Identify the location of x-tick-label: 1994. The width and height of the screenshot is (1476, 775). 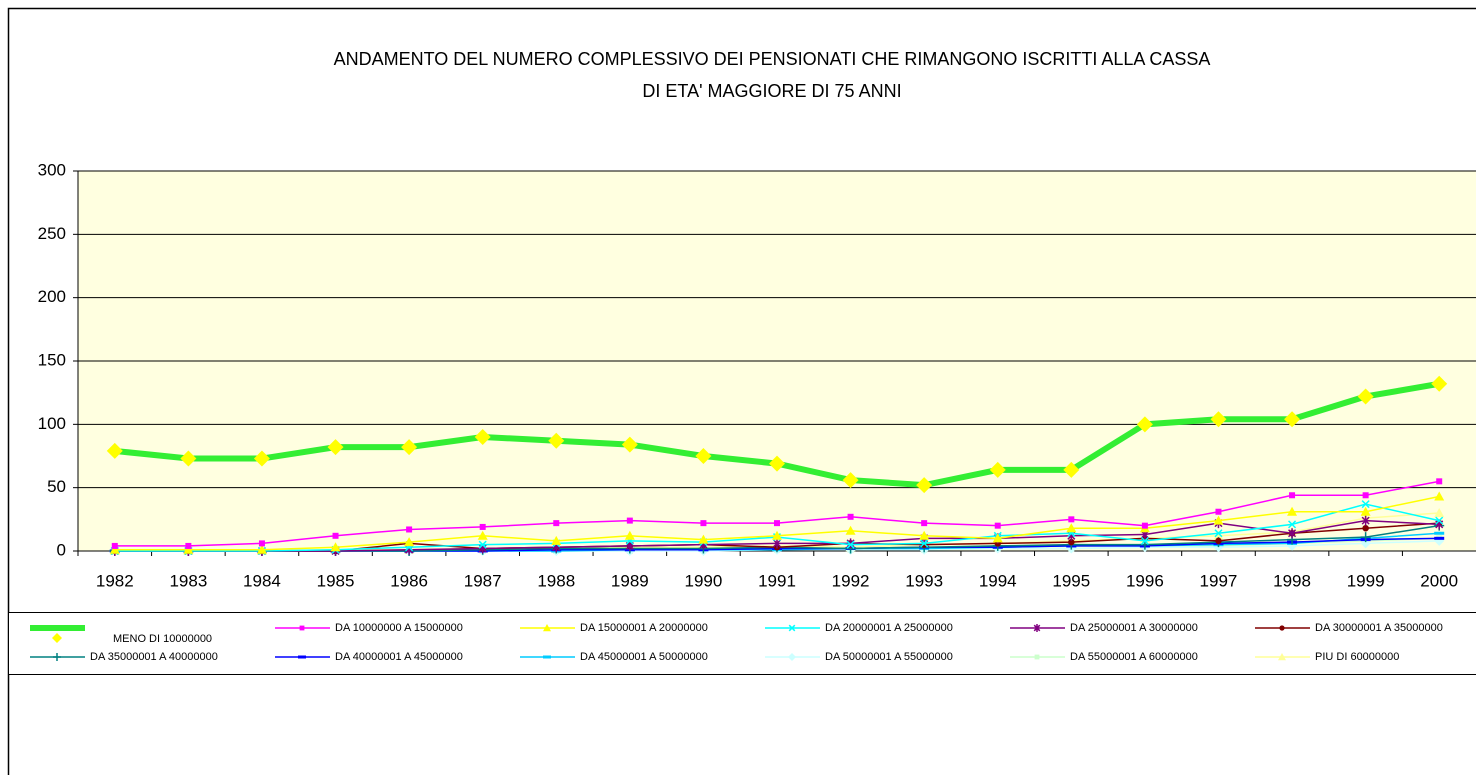
(998, 580).